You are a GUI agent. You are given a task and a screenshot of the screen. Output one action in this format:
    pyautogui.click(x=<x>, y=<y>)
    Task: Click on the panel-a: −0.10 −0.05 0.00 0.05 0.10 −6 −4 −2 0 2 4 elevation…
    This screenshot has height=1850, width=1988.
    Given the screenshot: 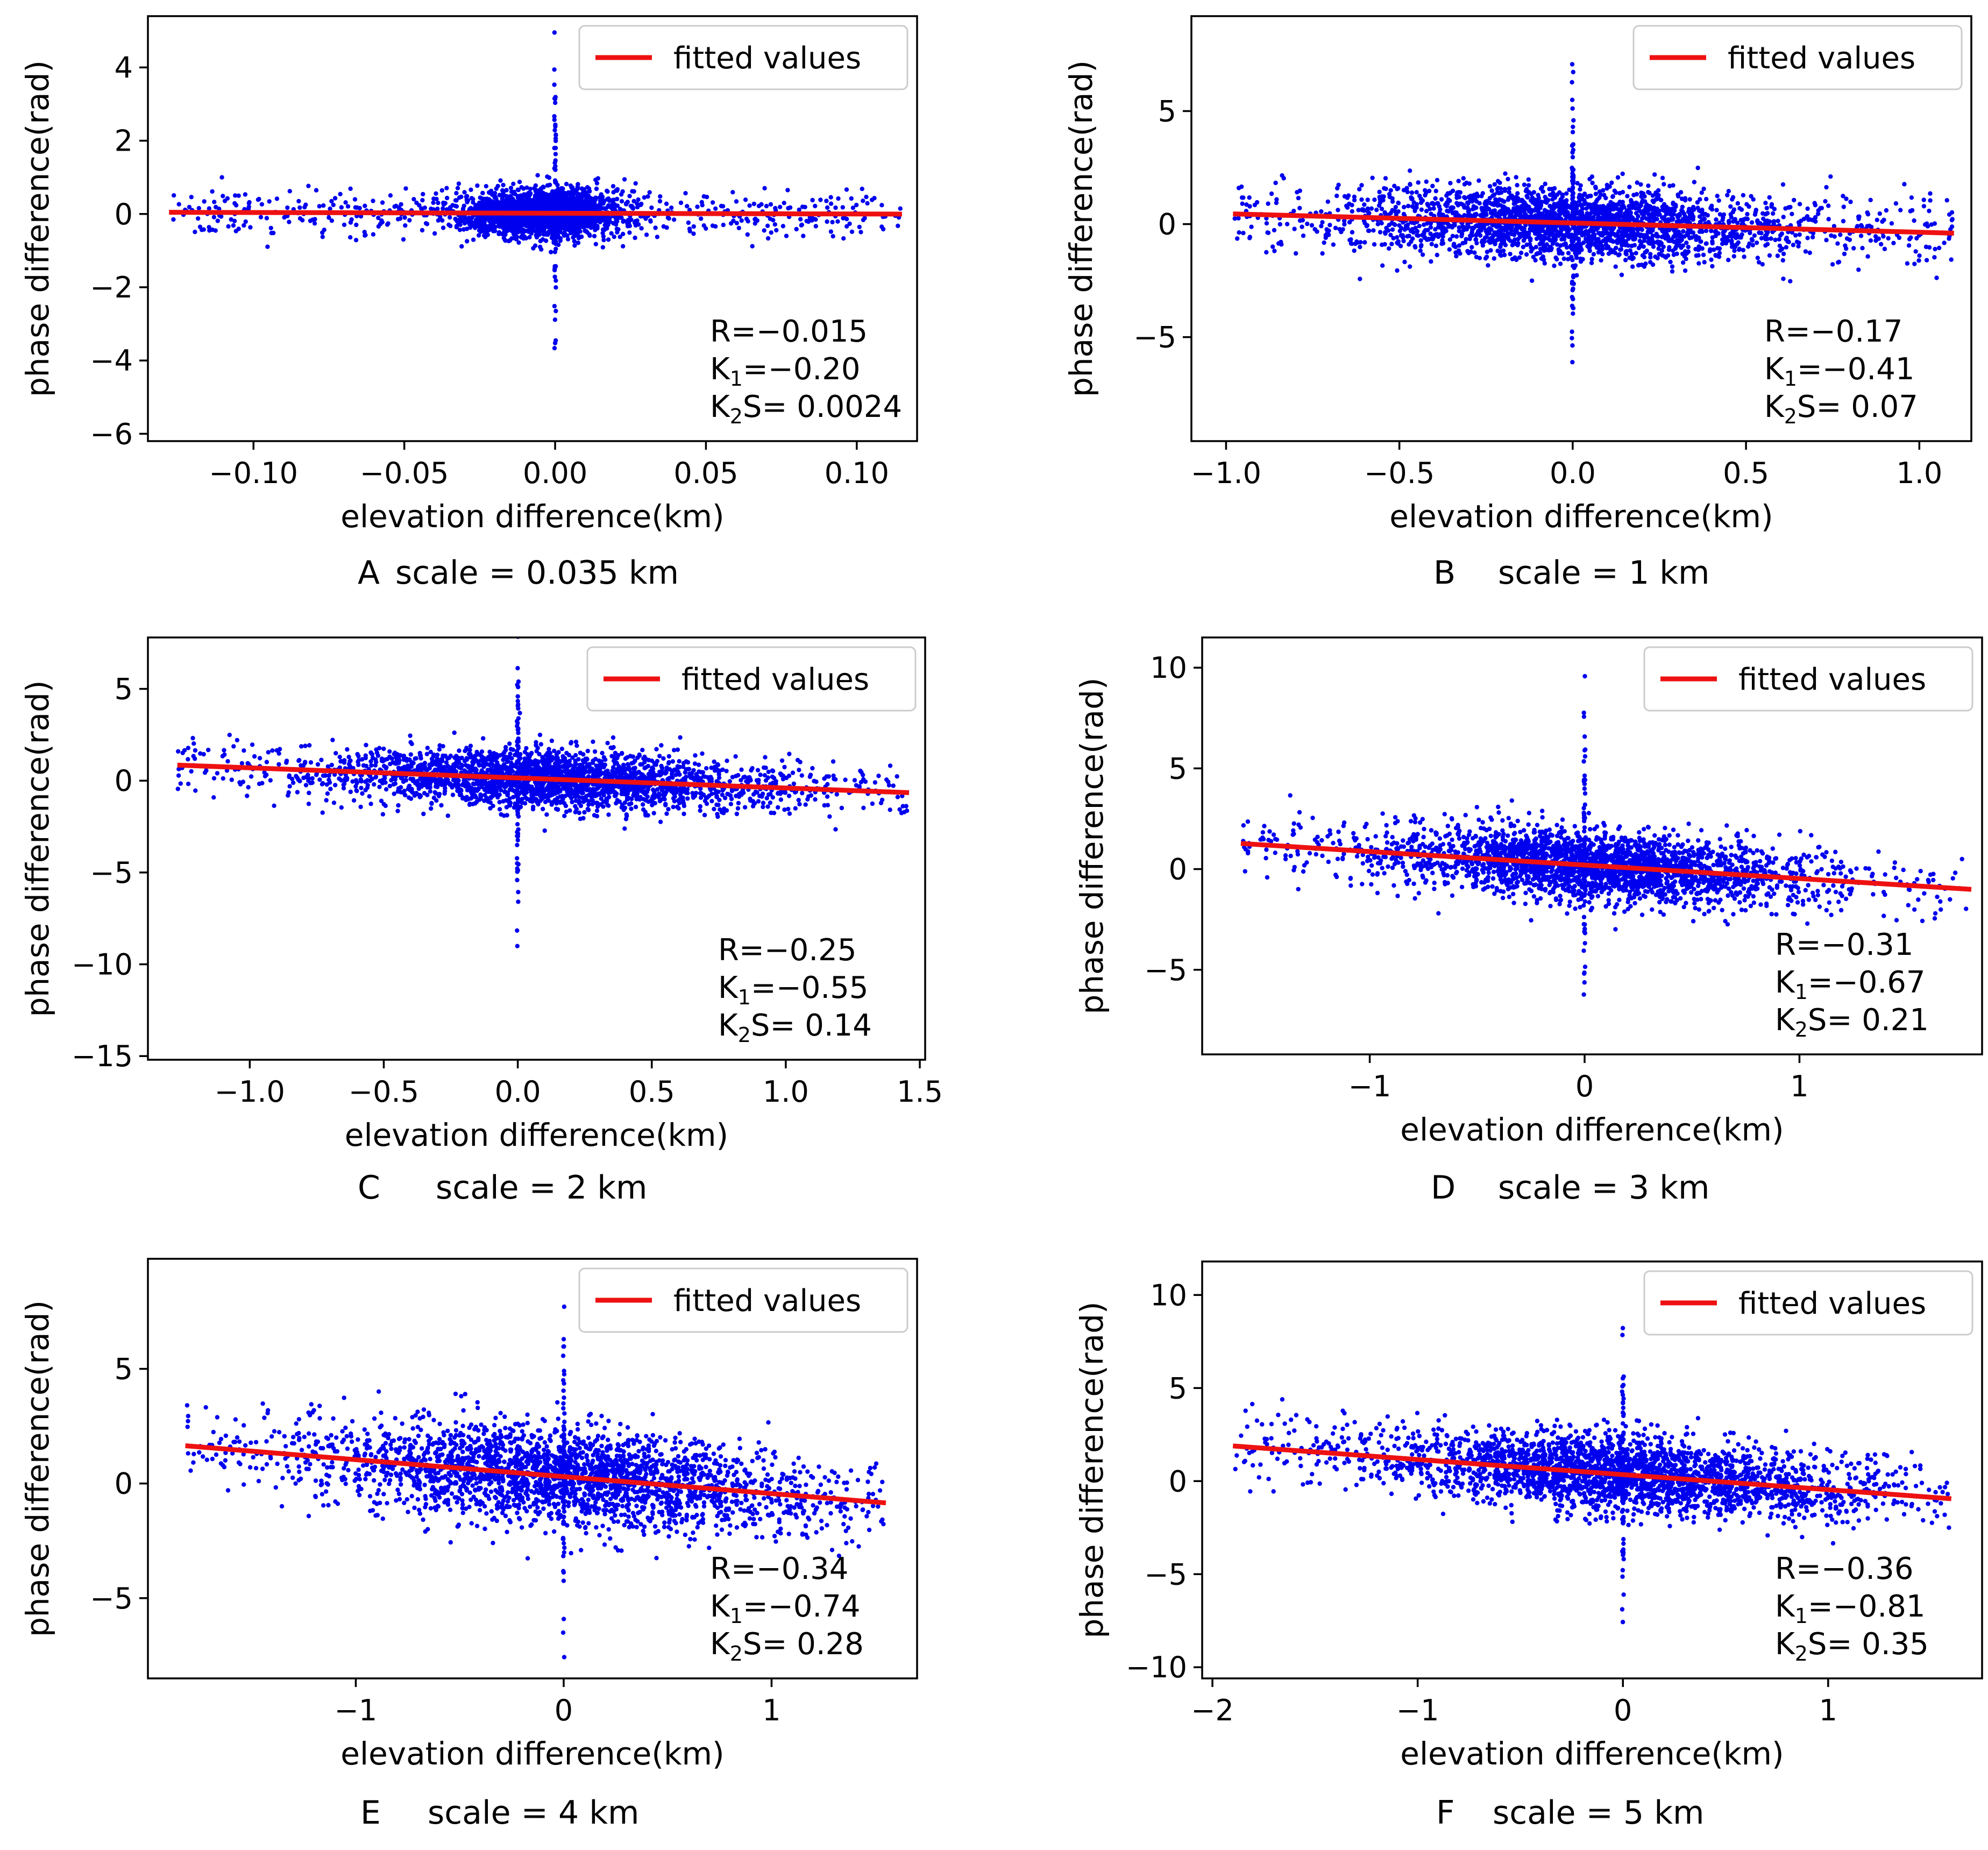 What is the action you would take?
    pyautogui.click(x=468, y=304)
    